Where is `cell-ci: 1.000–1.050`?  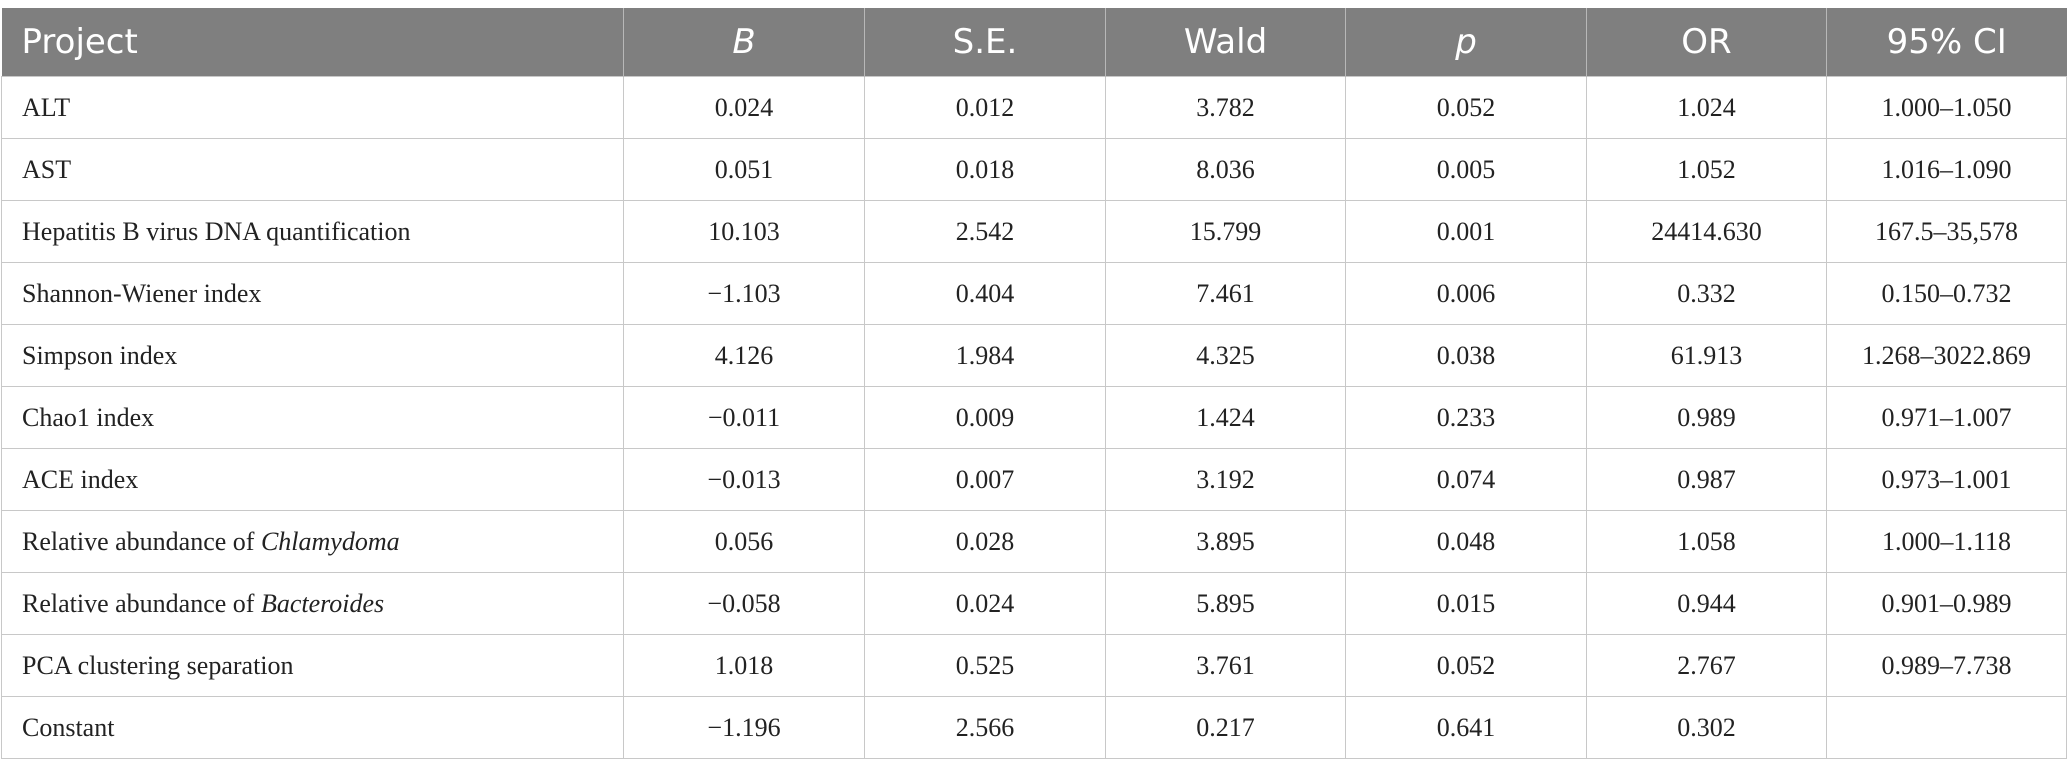 cell-ci: 1.000–1.050 is located at coordinates (1946, 107).